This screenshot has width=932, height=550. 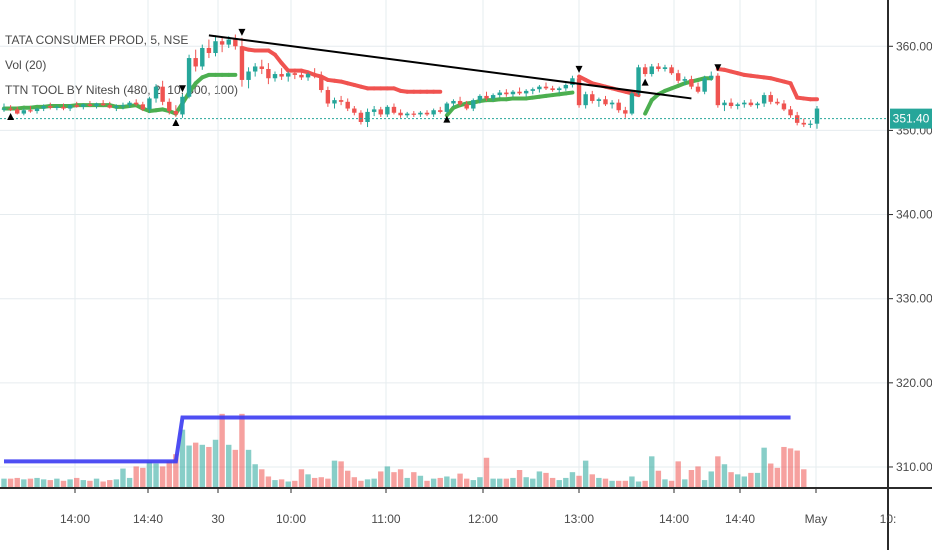 What do you see at coordinates (397, 439) in the screenshot?
I see `volume-ma-polyline` at bounding box center [397, 439].